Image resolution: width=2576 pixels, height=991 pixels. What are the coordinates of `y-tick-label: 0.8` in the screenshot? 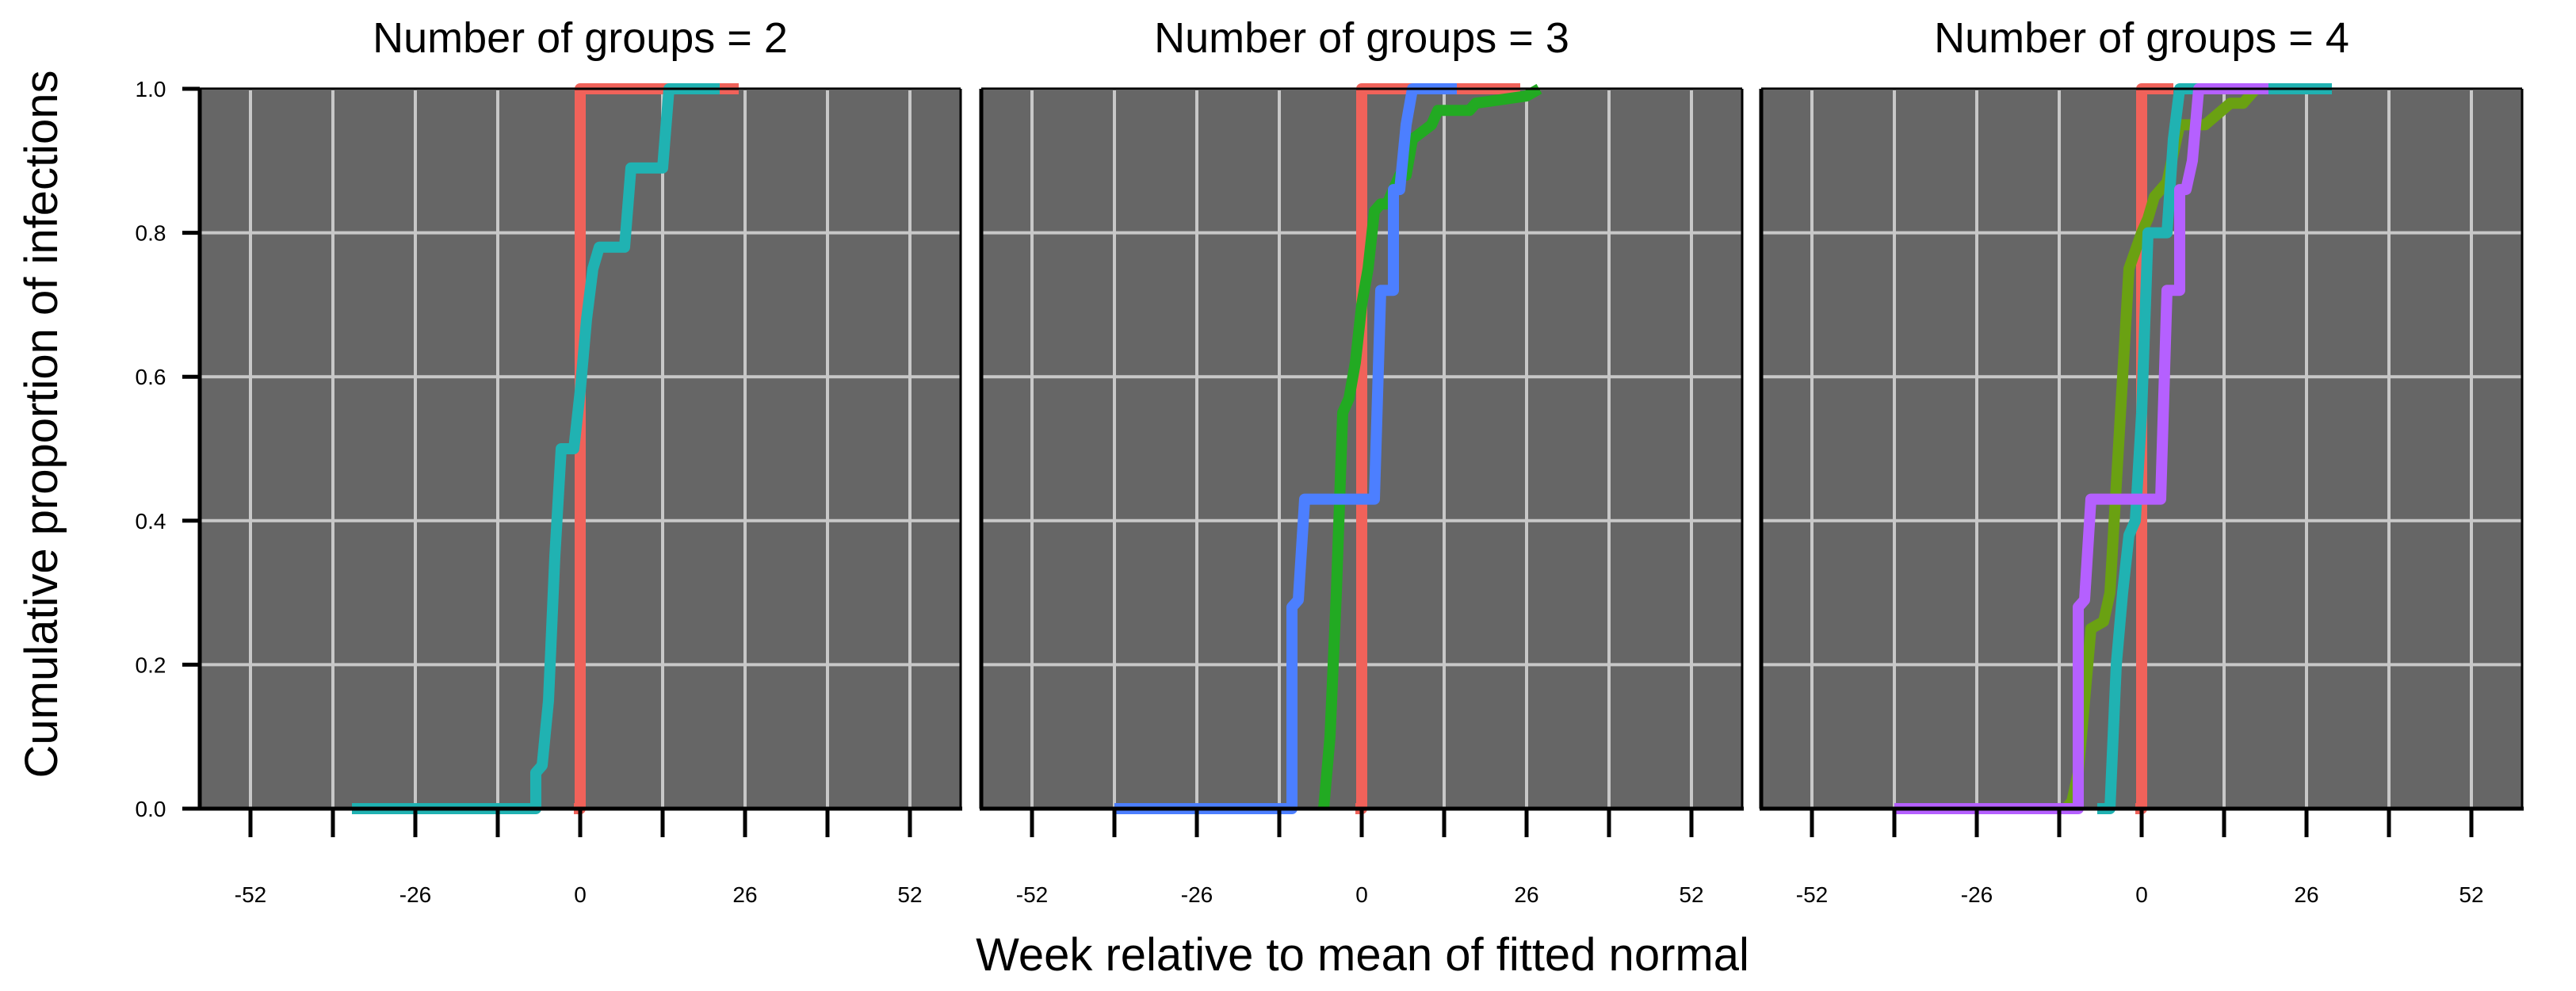 It's located at (151, 233).